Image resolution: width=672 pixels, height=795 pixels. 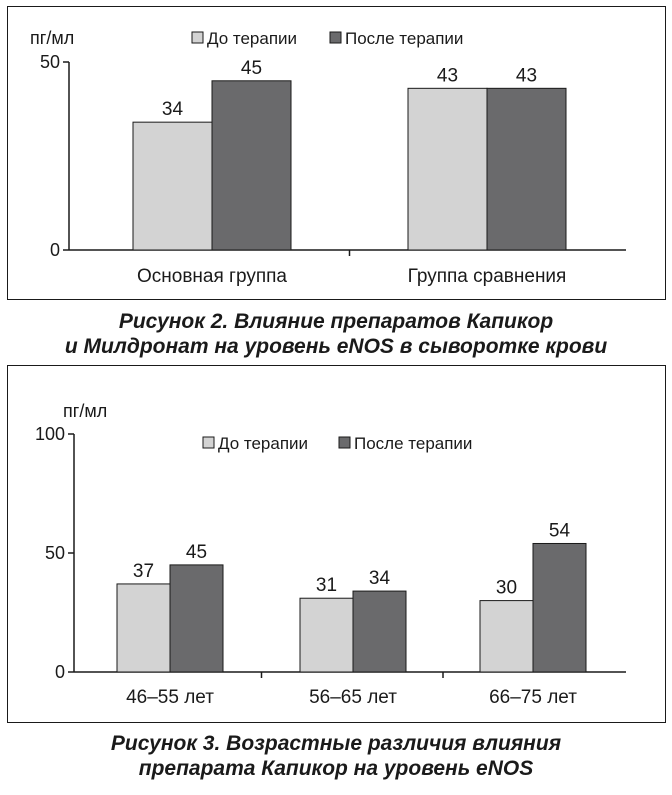 What do you see at coordinates (196, 552) in the screenshot?
I see `chart-2-bar-value-label: 45` at bounding box center [196, 552].